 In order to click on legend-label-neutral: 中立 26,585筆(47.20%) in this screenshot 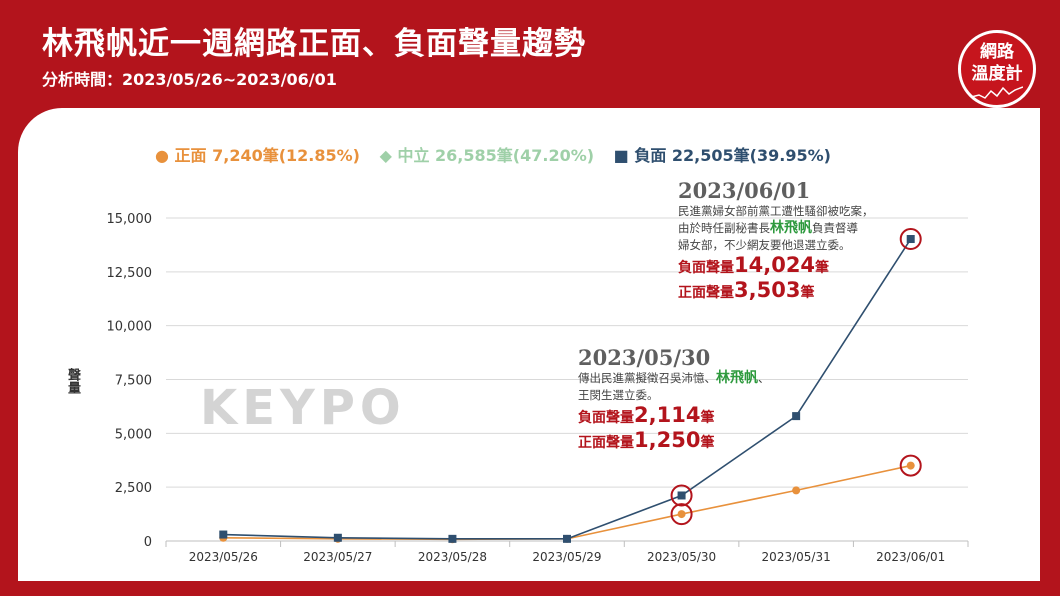, I will do `click(496, 155)`.